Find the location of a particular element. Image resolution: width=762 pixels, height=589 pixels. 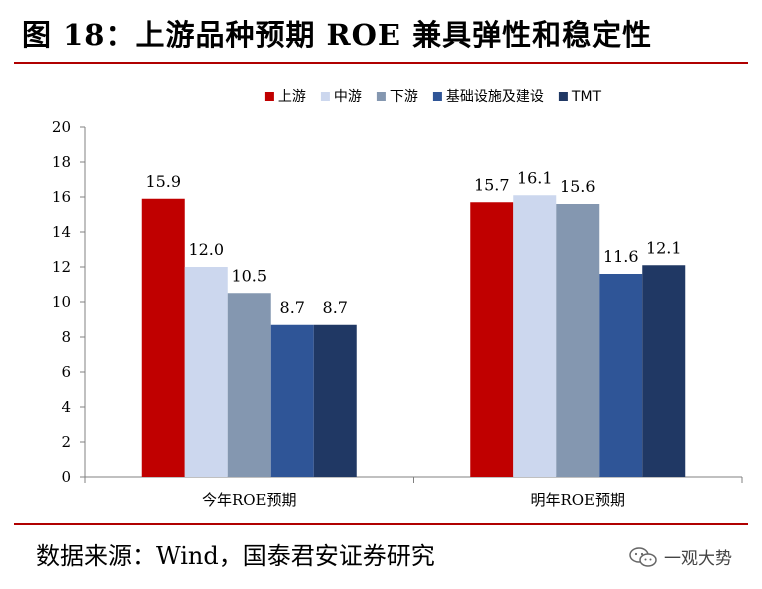

x-tick-label: 今年ROE预期 is located at coordinates (249, 500).